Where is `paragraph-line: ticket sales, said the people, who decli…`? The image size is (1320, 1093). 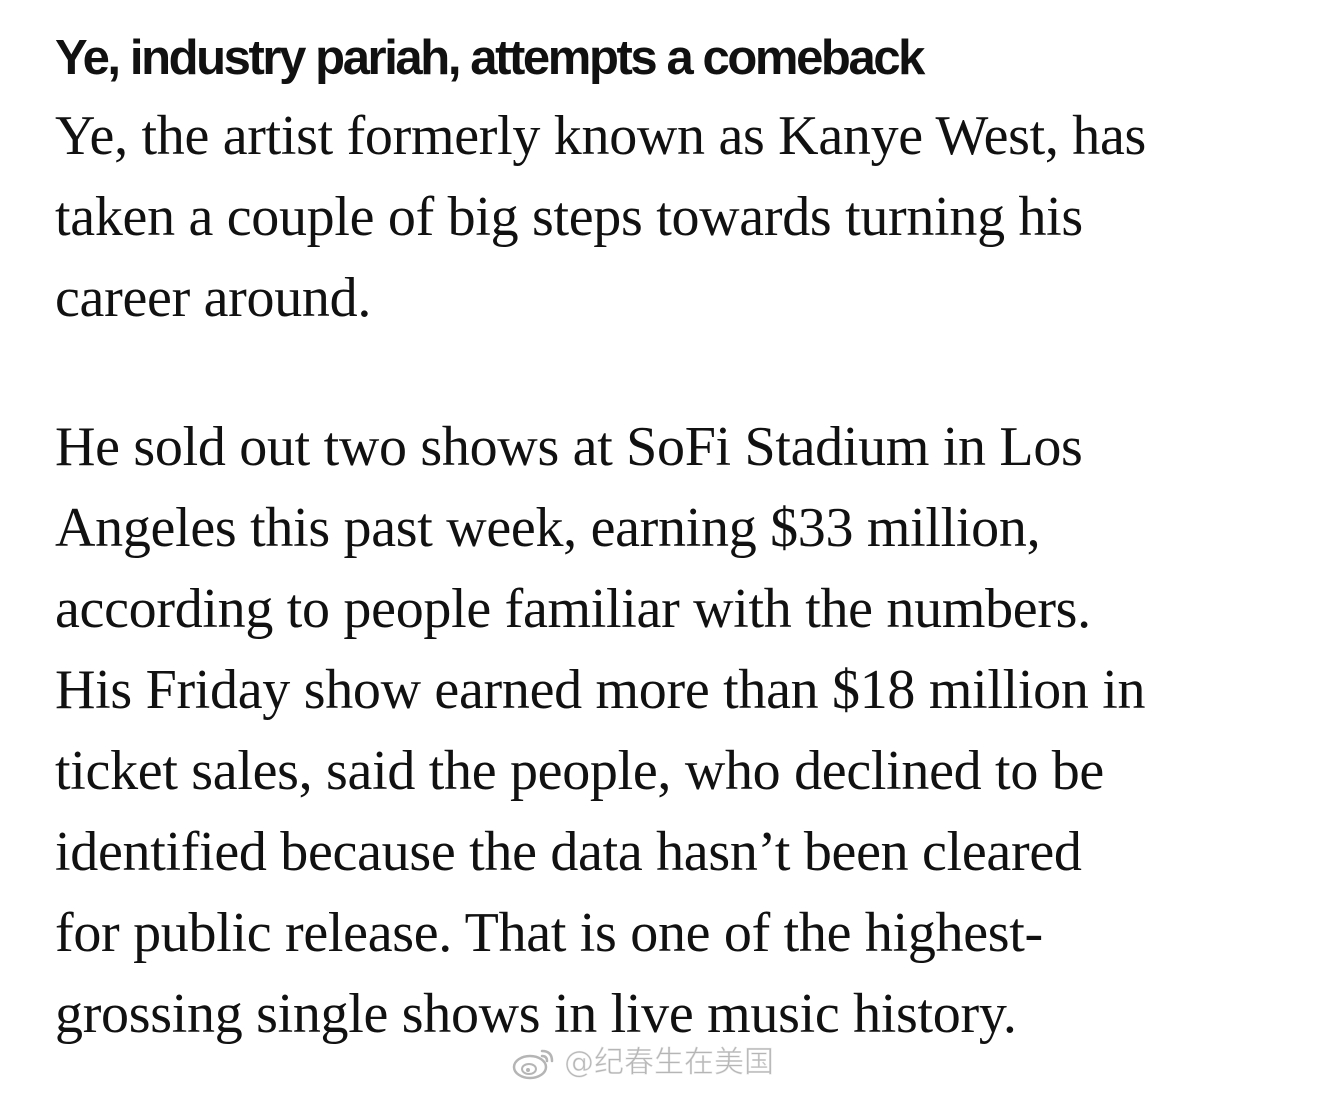 paragraph-line: ticket sales, said the people, who decli… is located at coordinates (579, 771).